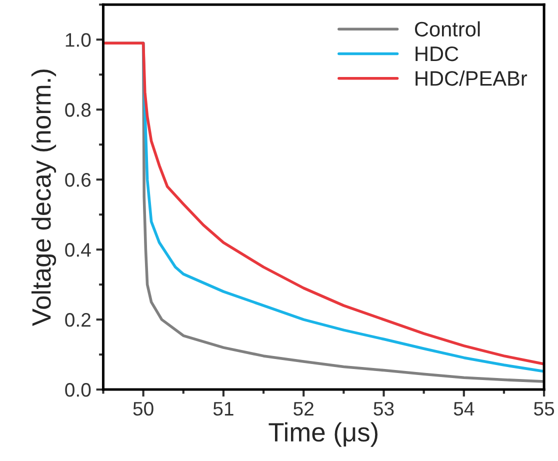 The height and width of the screenshot is (461, 558). Describe the element at coordinates (544, 409) in the screenshot. I see `x-tick-label: 55` at that location.